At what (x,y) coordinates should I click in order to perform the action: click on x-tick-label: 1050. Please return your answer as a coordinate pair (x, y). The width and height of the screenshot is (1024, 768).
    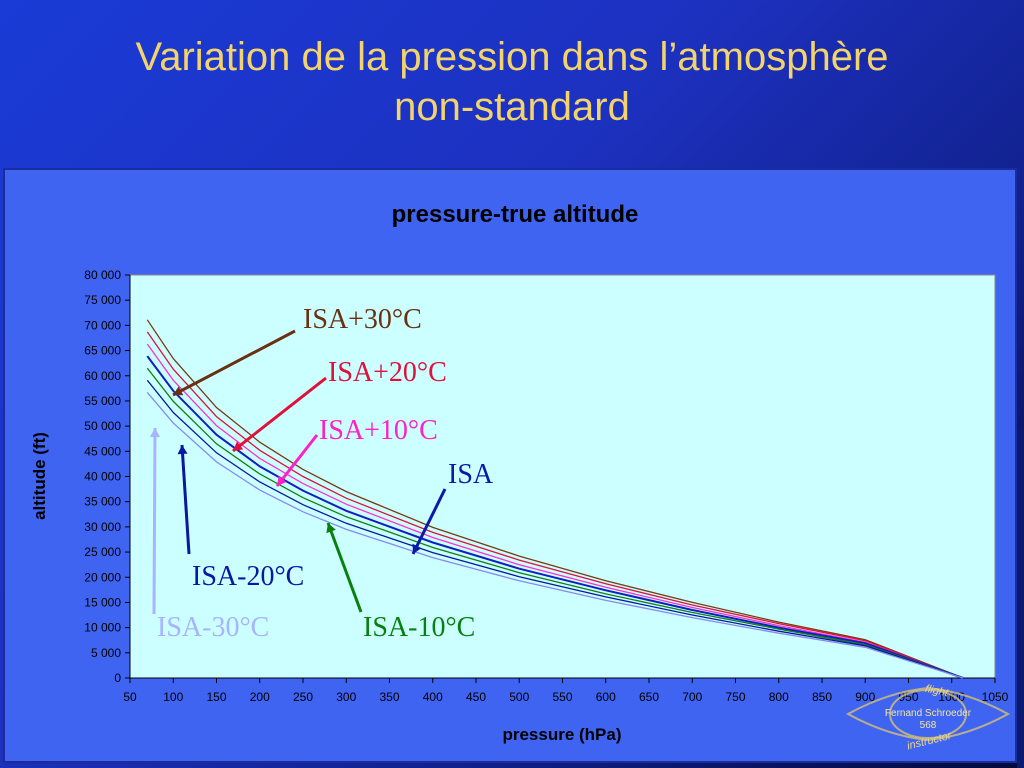
    Looking at the image, I should click on (995, 697).